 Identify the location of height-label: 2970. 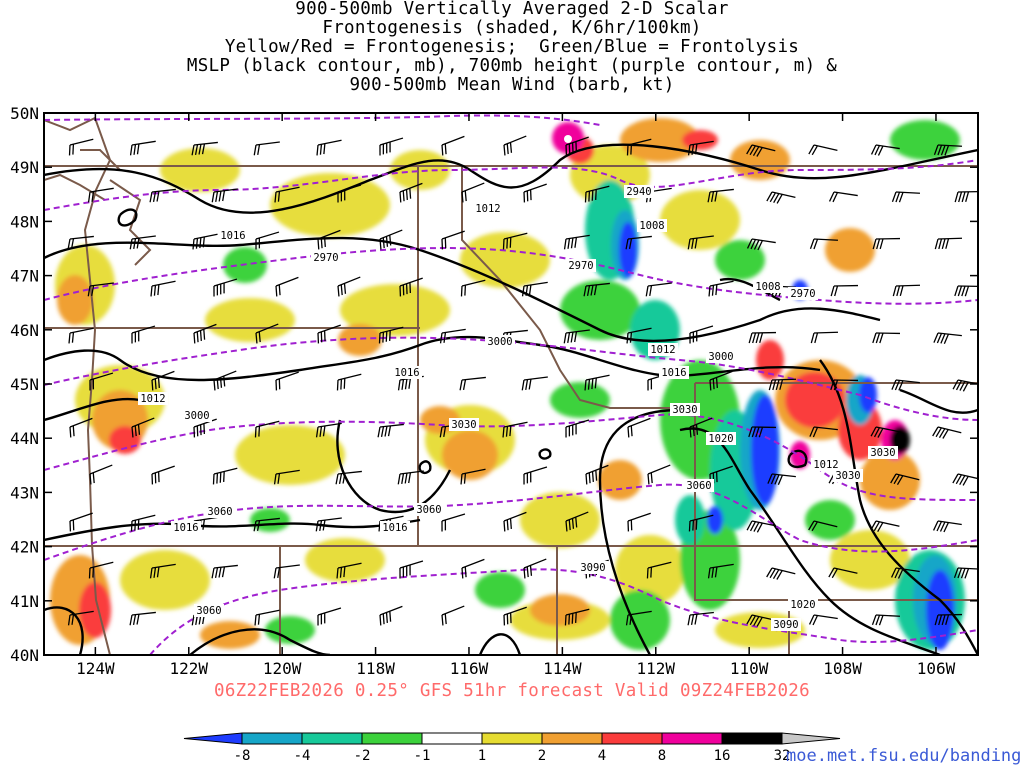
(803, 293).